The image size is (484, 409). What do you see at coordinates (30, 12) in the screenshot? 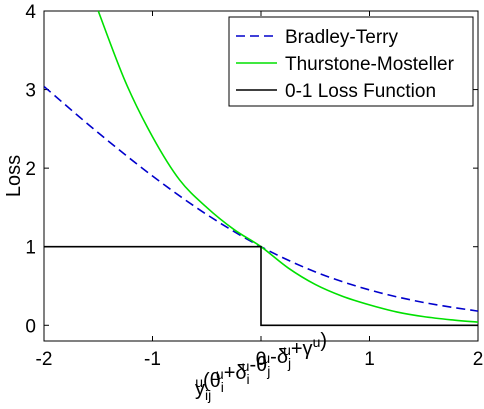
I see `y-tick-label: 4` at bounding box center [30, 12].